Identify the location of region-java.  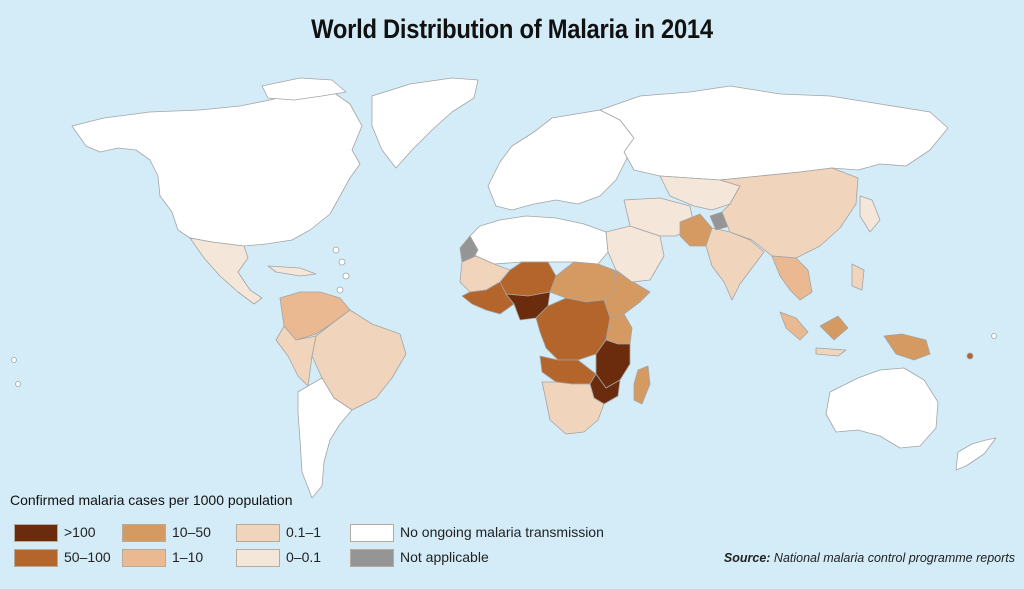
(831, 352).